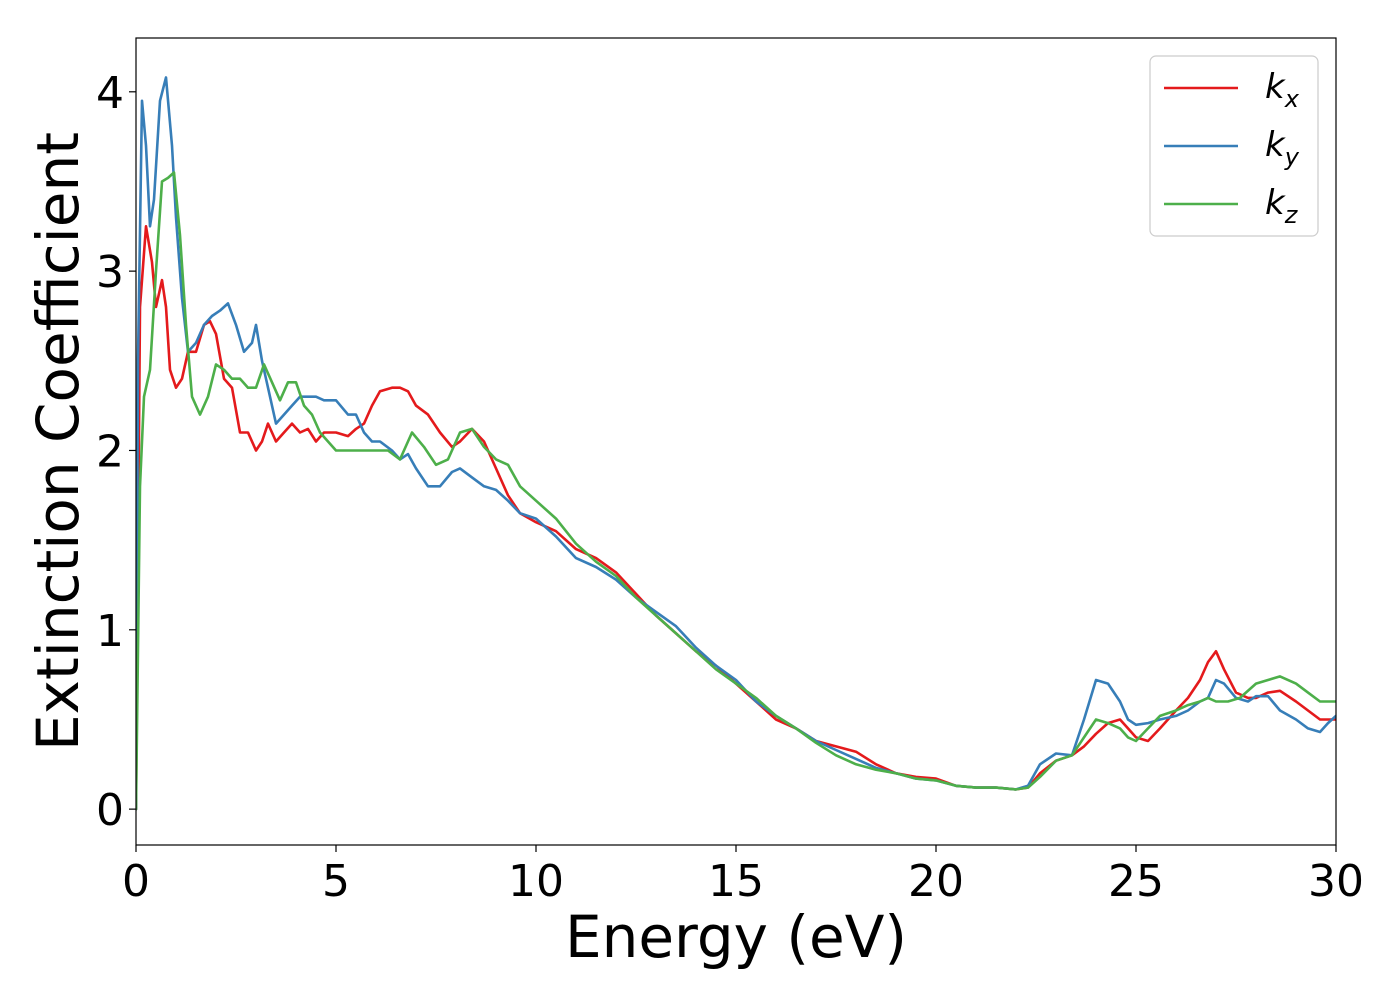 This screenshot has height=1000, width=1400. What do you see at coordinates (336, 881) in the screenshot?
I see `x-tick-label: 5` at bounding box center [336, 881].